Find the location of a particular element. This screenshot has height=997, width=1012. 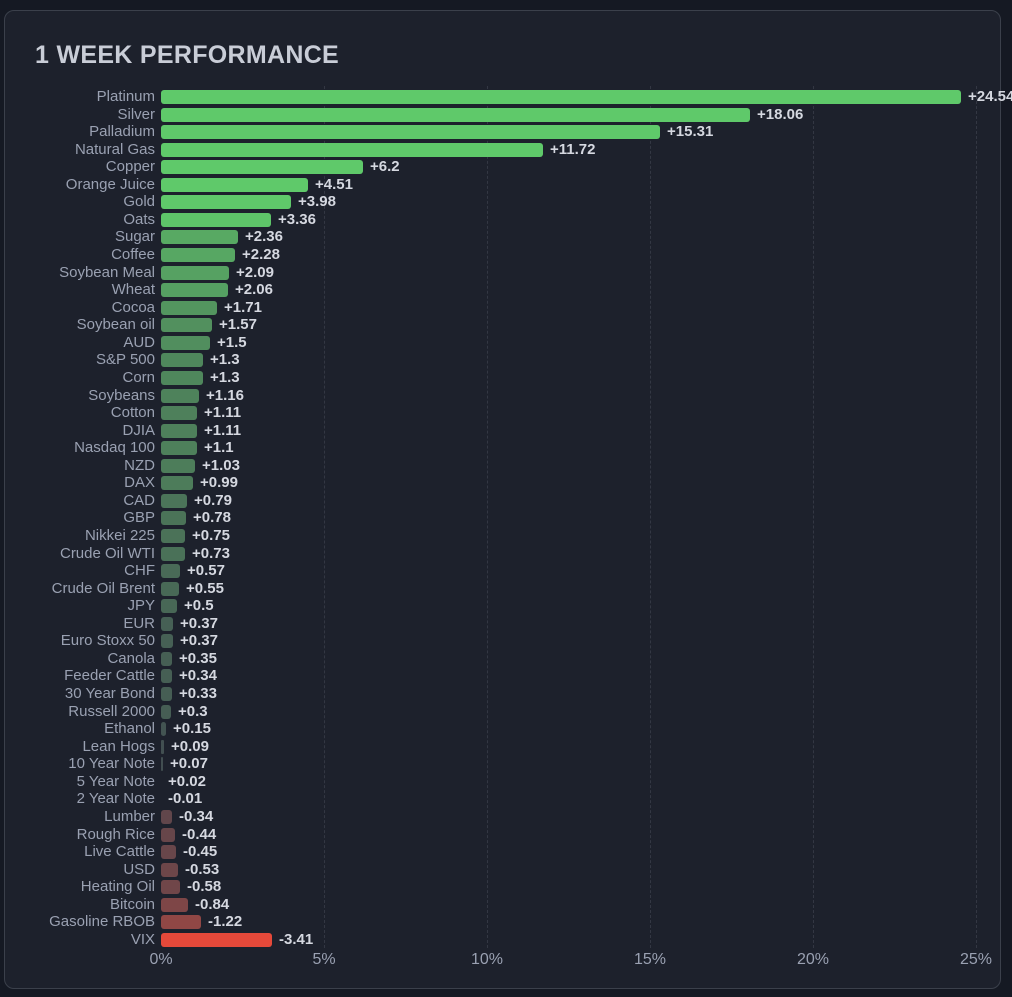

row-label: Soybeans is located at coordinates (121, 395).